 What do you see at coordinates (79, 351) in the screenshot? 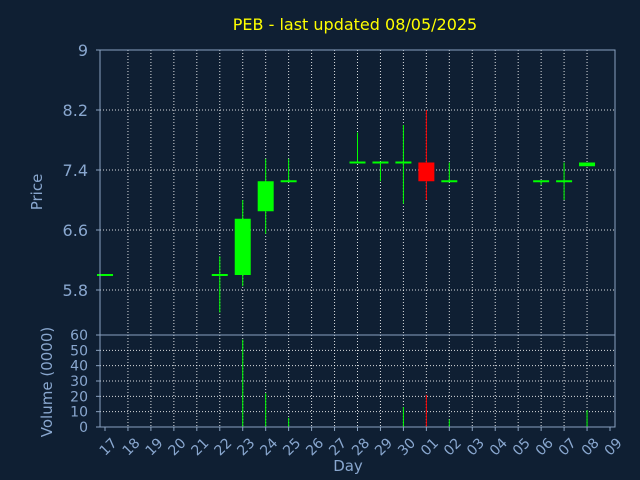
I see `volume-tick-label: 50` at bounding box center [79, 351].